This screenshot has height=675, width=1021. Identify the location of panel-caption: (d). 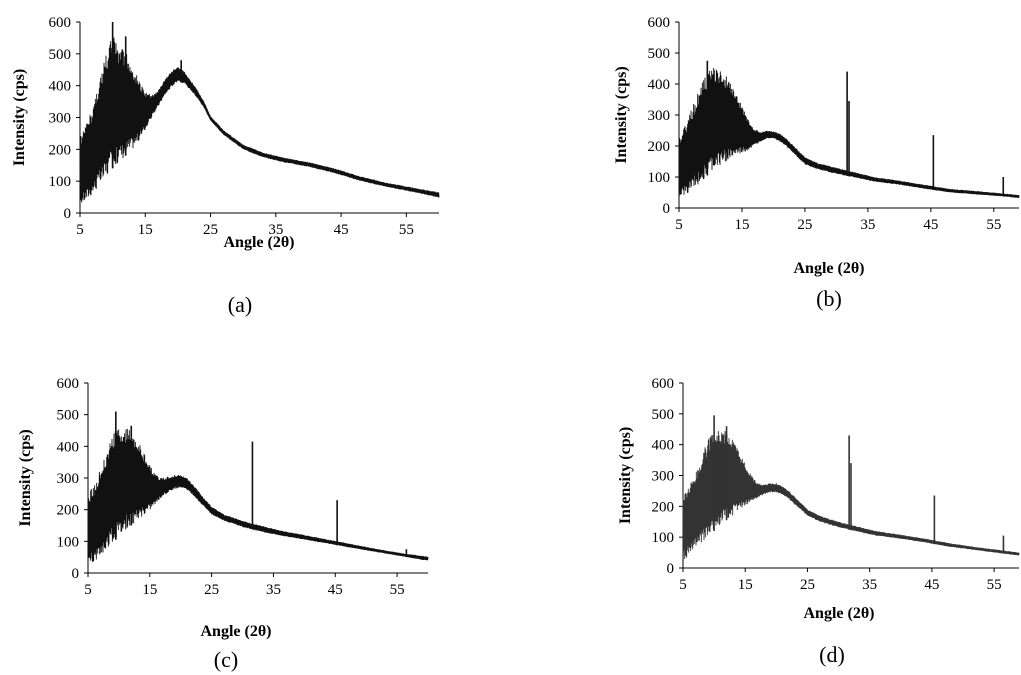
(832, 654).